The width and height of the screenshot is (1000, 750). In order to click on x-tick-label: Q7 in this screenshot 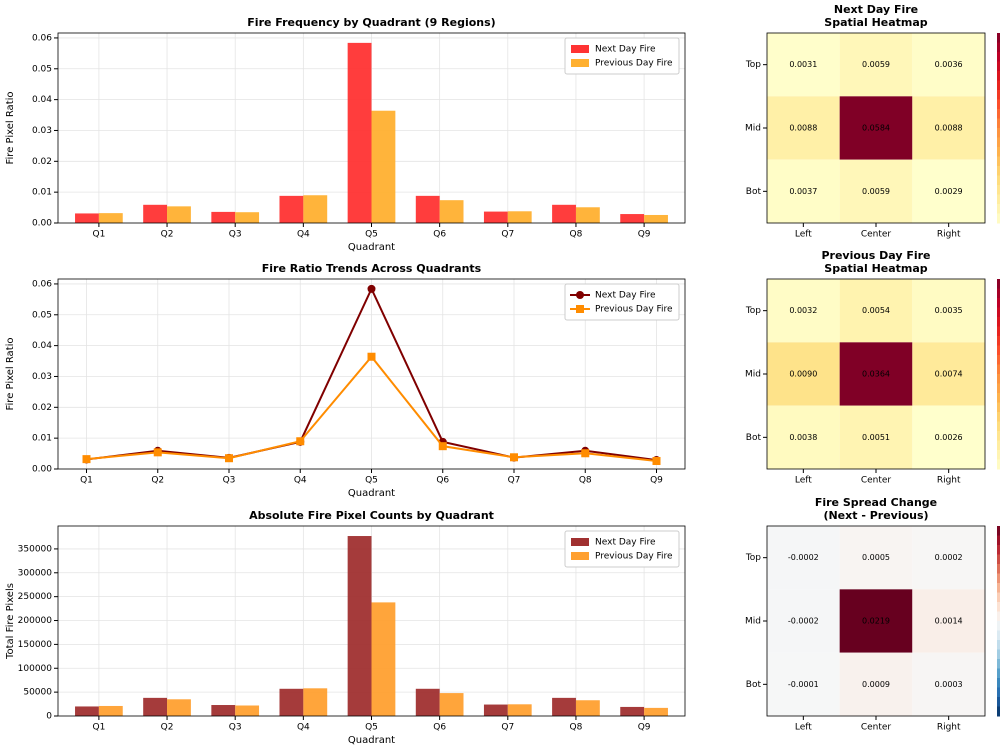, I will do `click(507, 235)`.